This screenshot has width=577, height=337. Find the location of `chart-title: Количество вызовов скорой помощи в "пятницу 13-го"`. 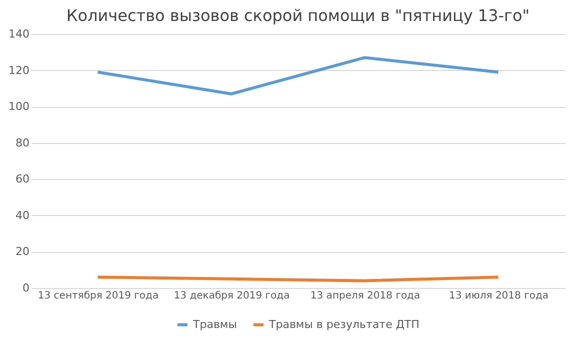

chart-title: Количество вызовов скорой помощи в "пятницу 13-го" is located at coordinates (298, 15).